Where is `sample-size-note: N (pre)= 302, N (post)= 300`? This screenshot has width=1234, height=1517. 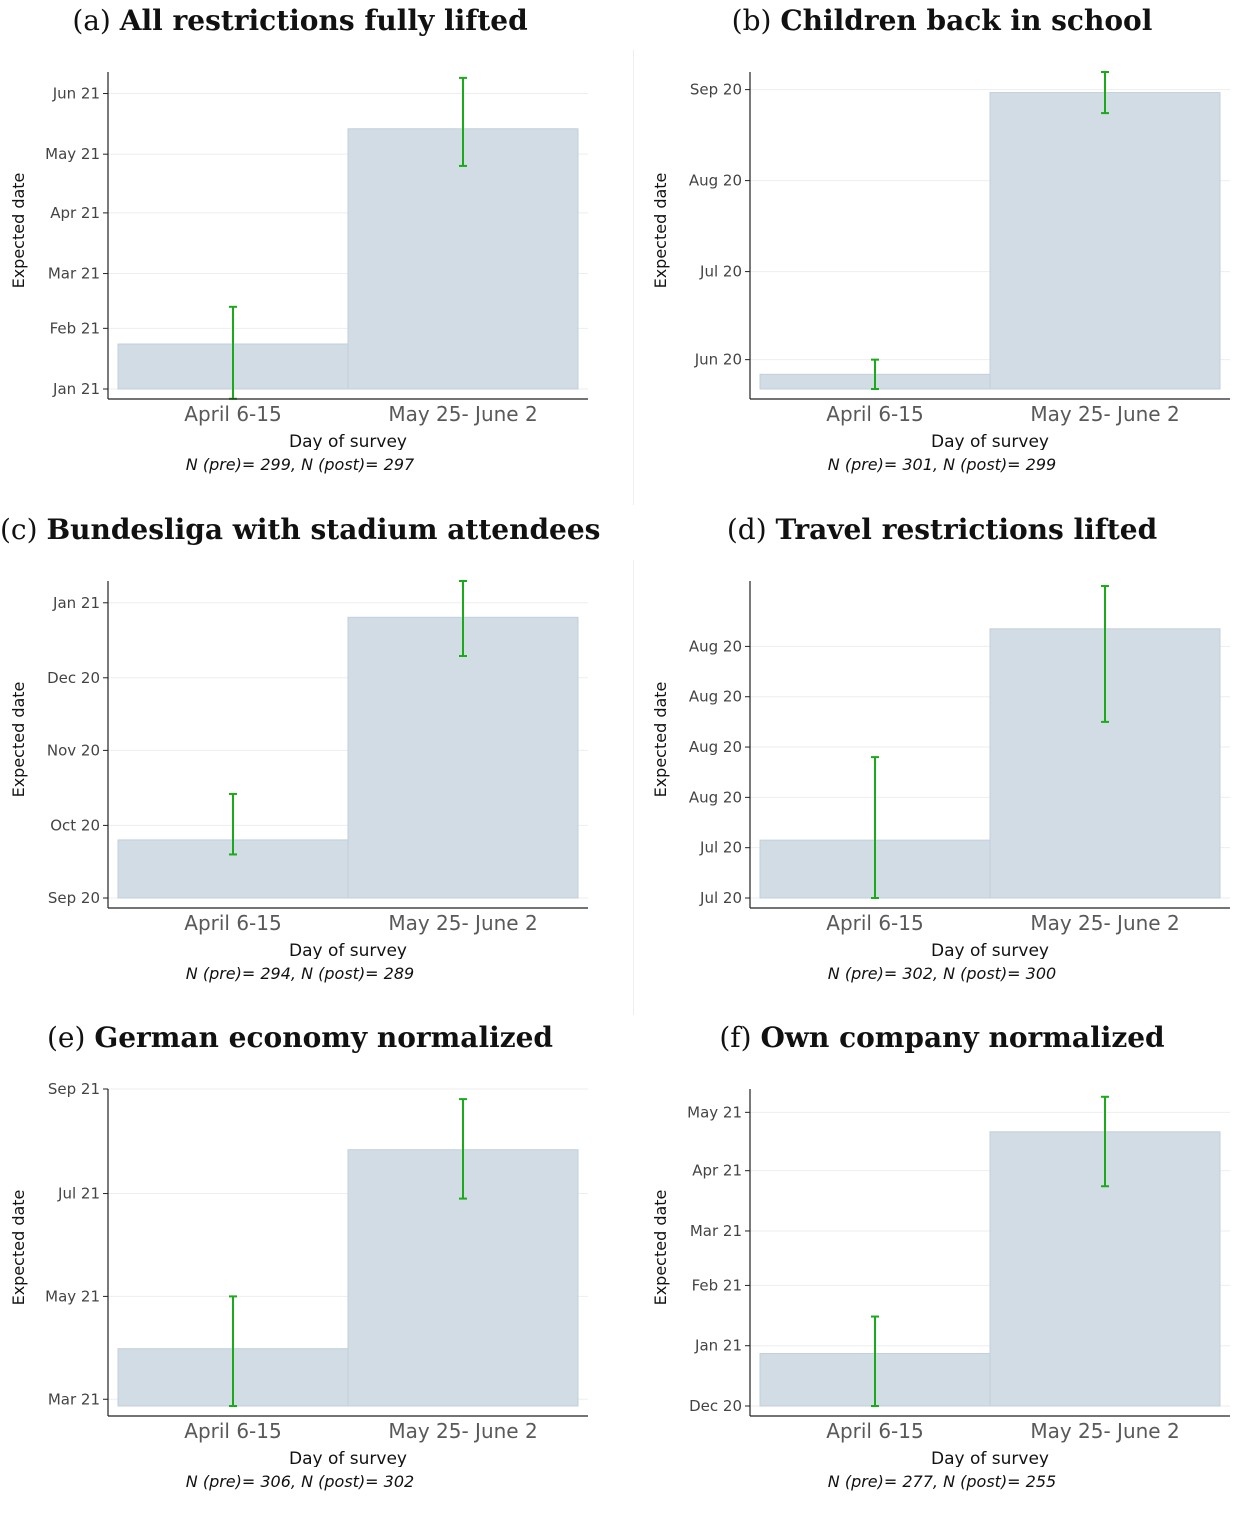
sample-size-note: N (pre)= 302, N (post)= 300 is located at coordinates (942, 973).